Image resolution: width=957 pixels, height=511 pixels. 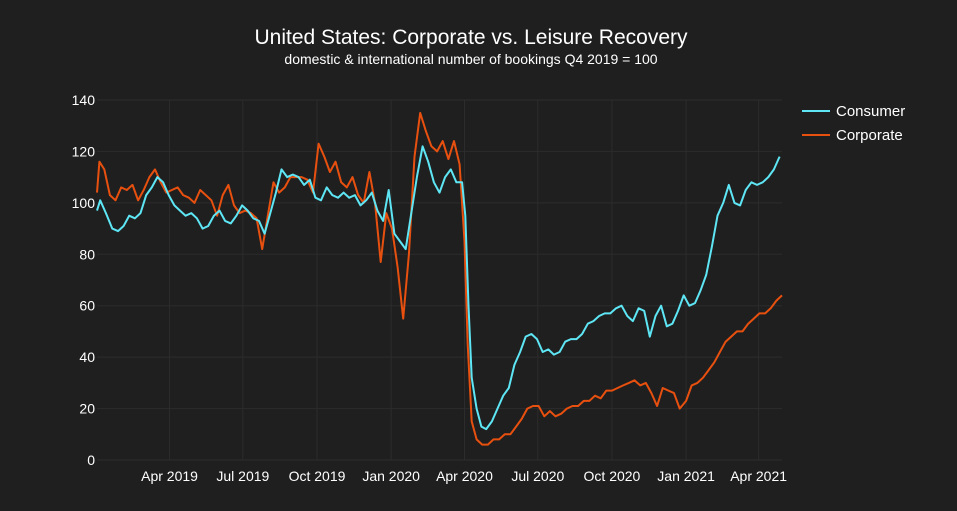 I want to click on y-tick-label: 20, so click(x=87, y=409).